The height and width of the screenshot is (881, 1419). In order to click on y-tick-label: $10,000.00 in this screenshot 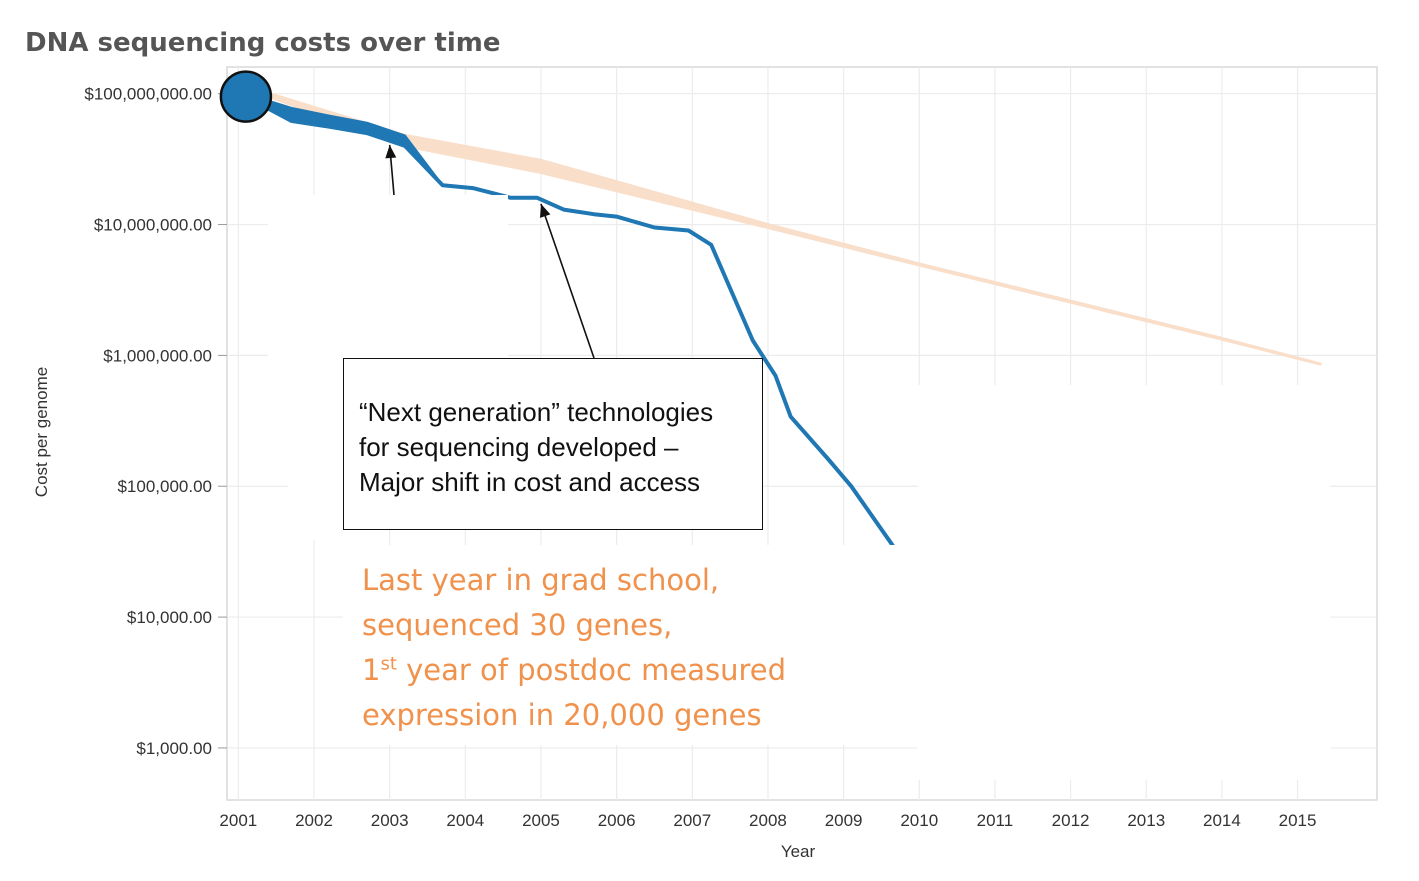, I will do `click(169, 617)`.